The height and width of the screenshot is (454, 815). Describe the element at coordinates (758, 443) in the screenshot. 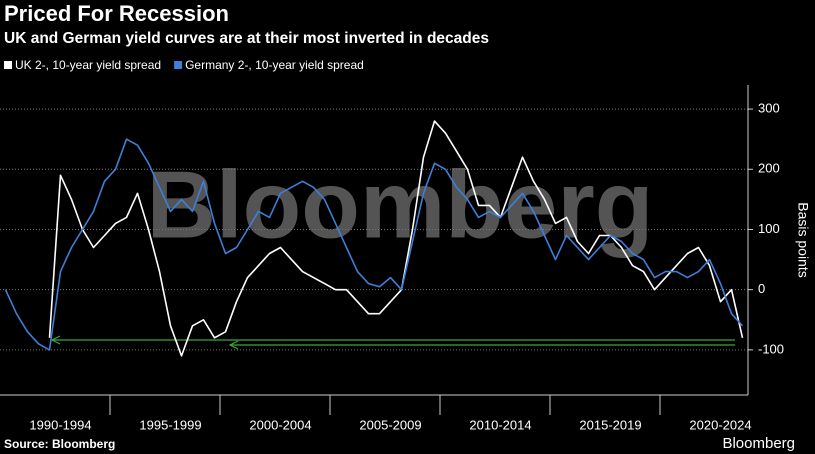

I see `logo: Bloomberg` at that location.